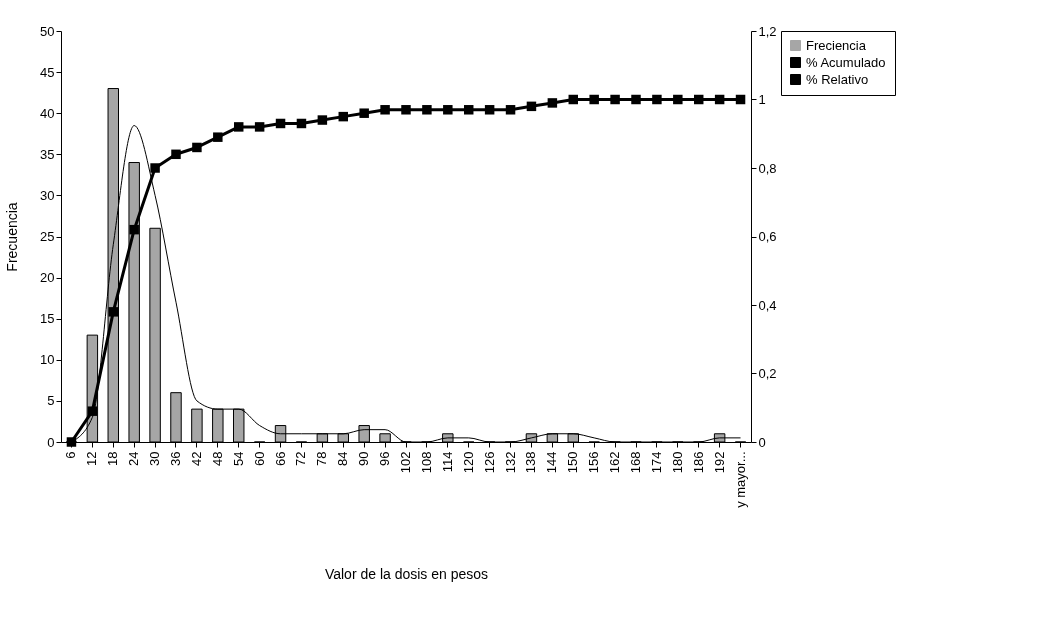  I want to click on x-tick-label: 72, so click(301, 458).